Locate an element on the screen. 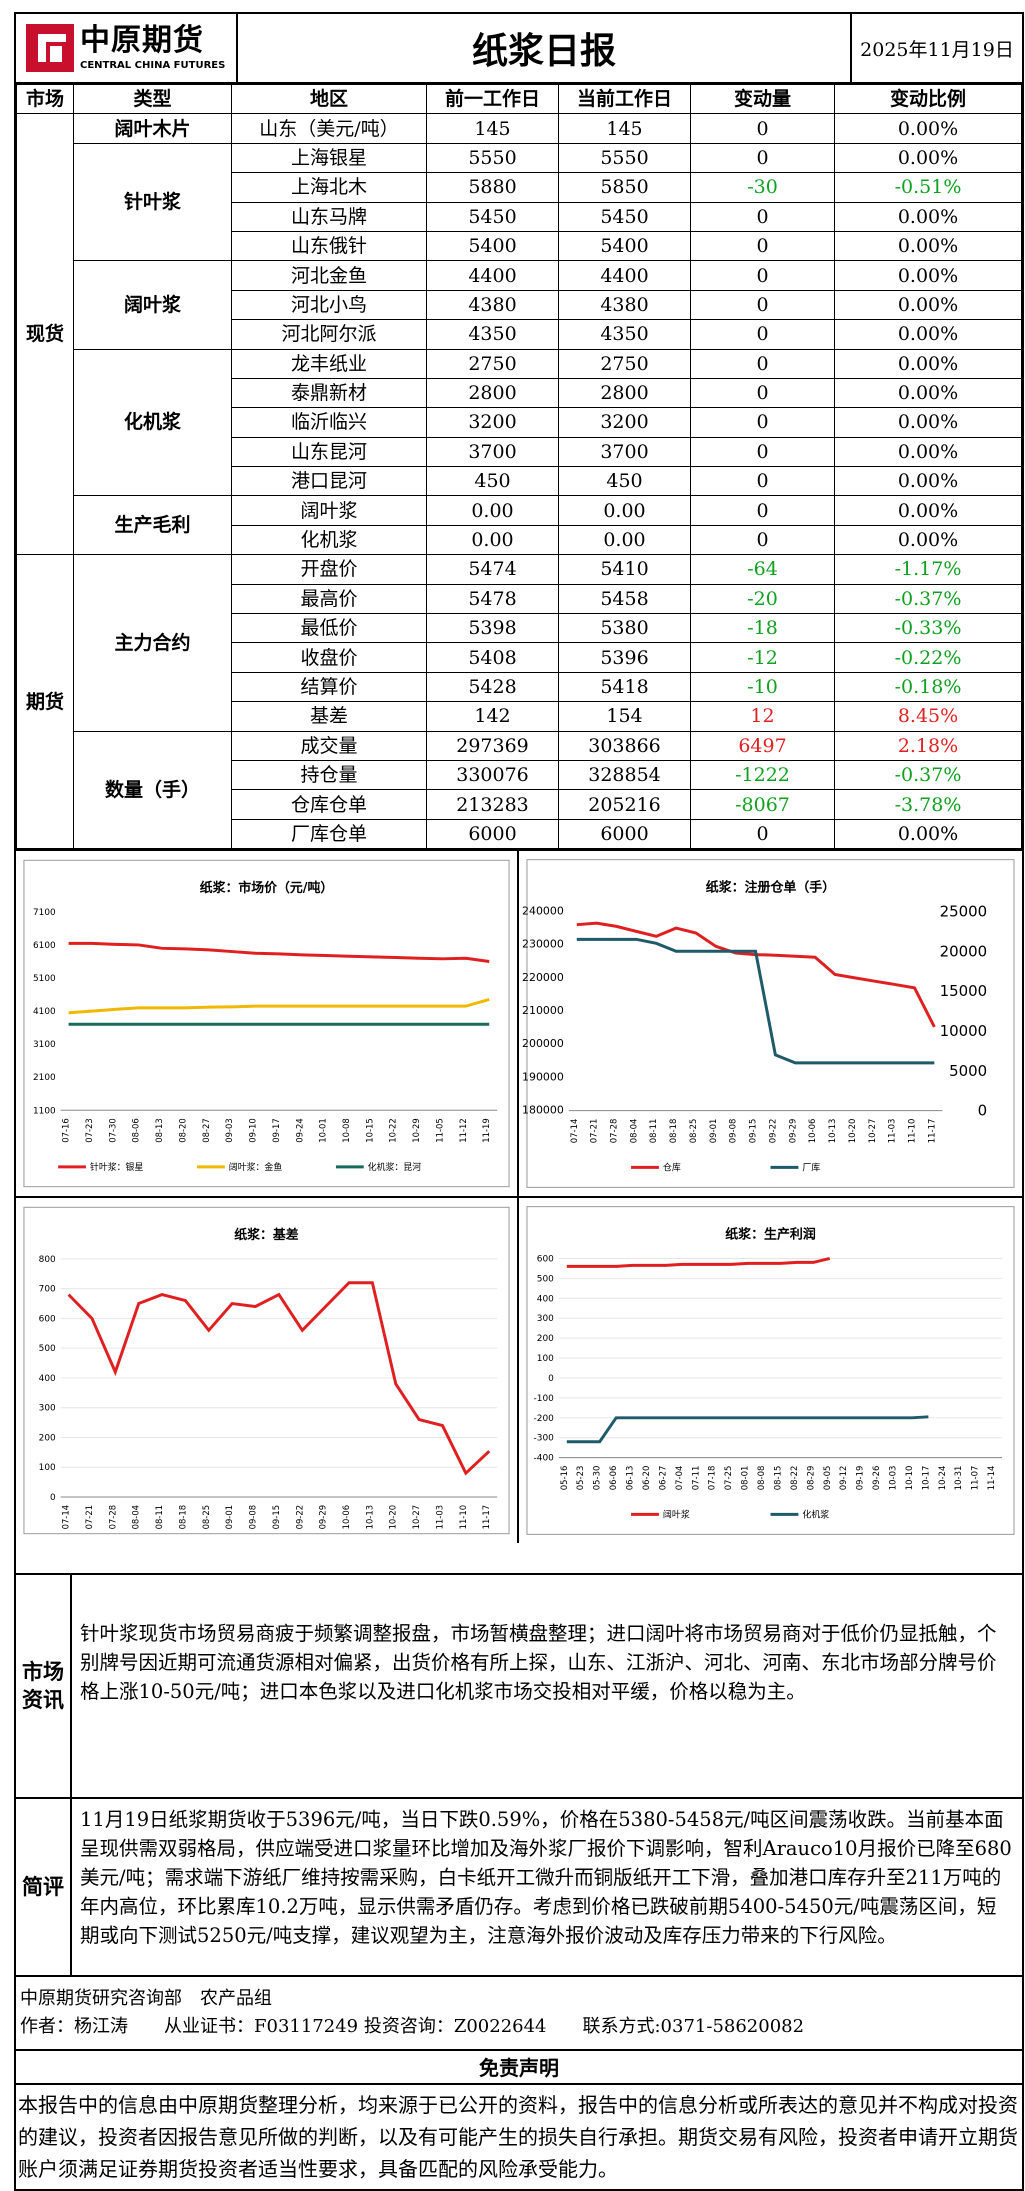 This screenshot has width=1025, height=2191. change-pct-cell: -0.18% is located at coordinates (928, 687).